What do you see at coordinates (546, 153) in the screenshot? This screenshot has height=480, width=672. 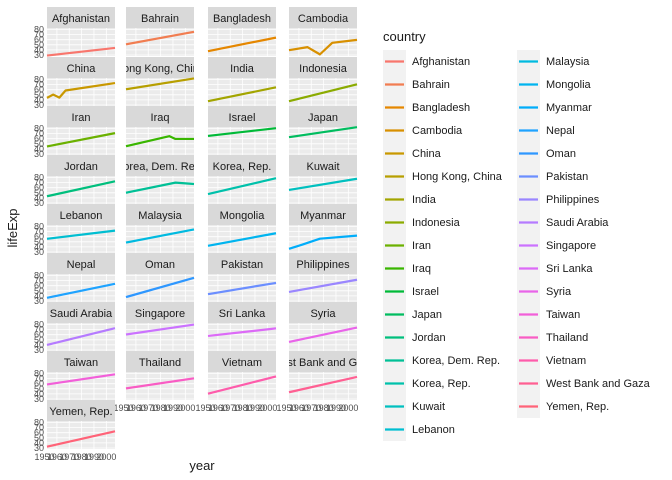 I see `legend-item-oman: Oman` at bounding box center [546, 153].